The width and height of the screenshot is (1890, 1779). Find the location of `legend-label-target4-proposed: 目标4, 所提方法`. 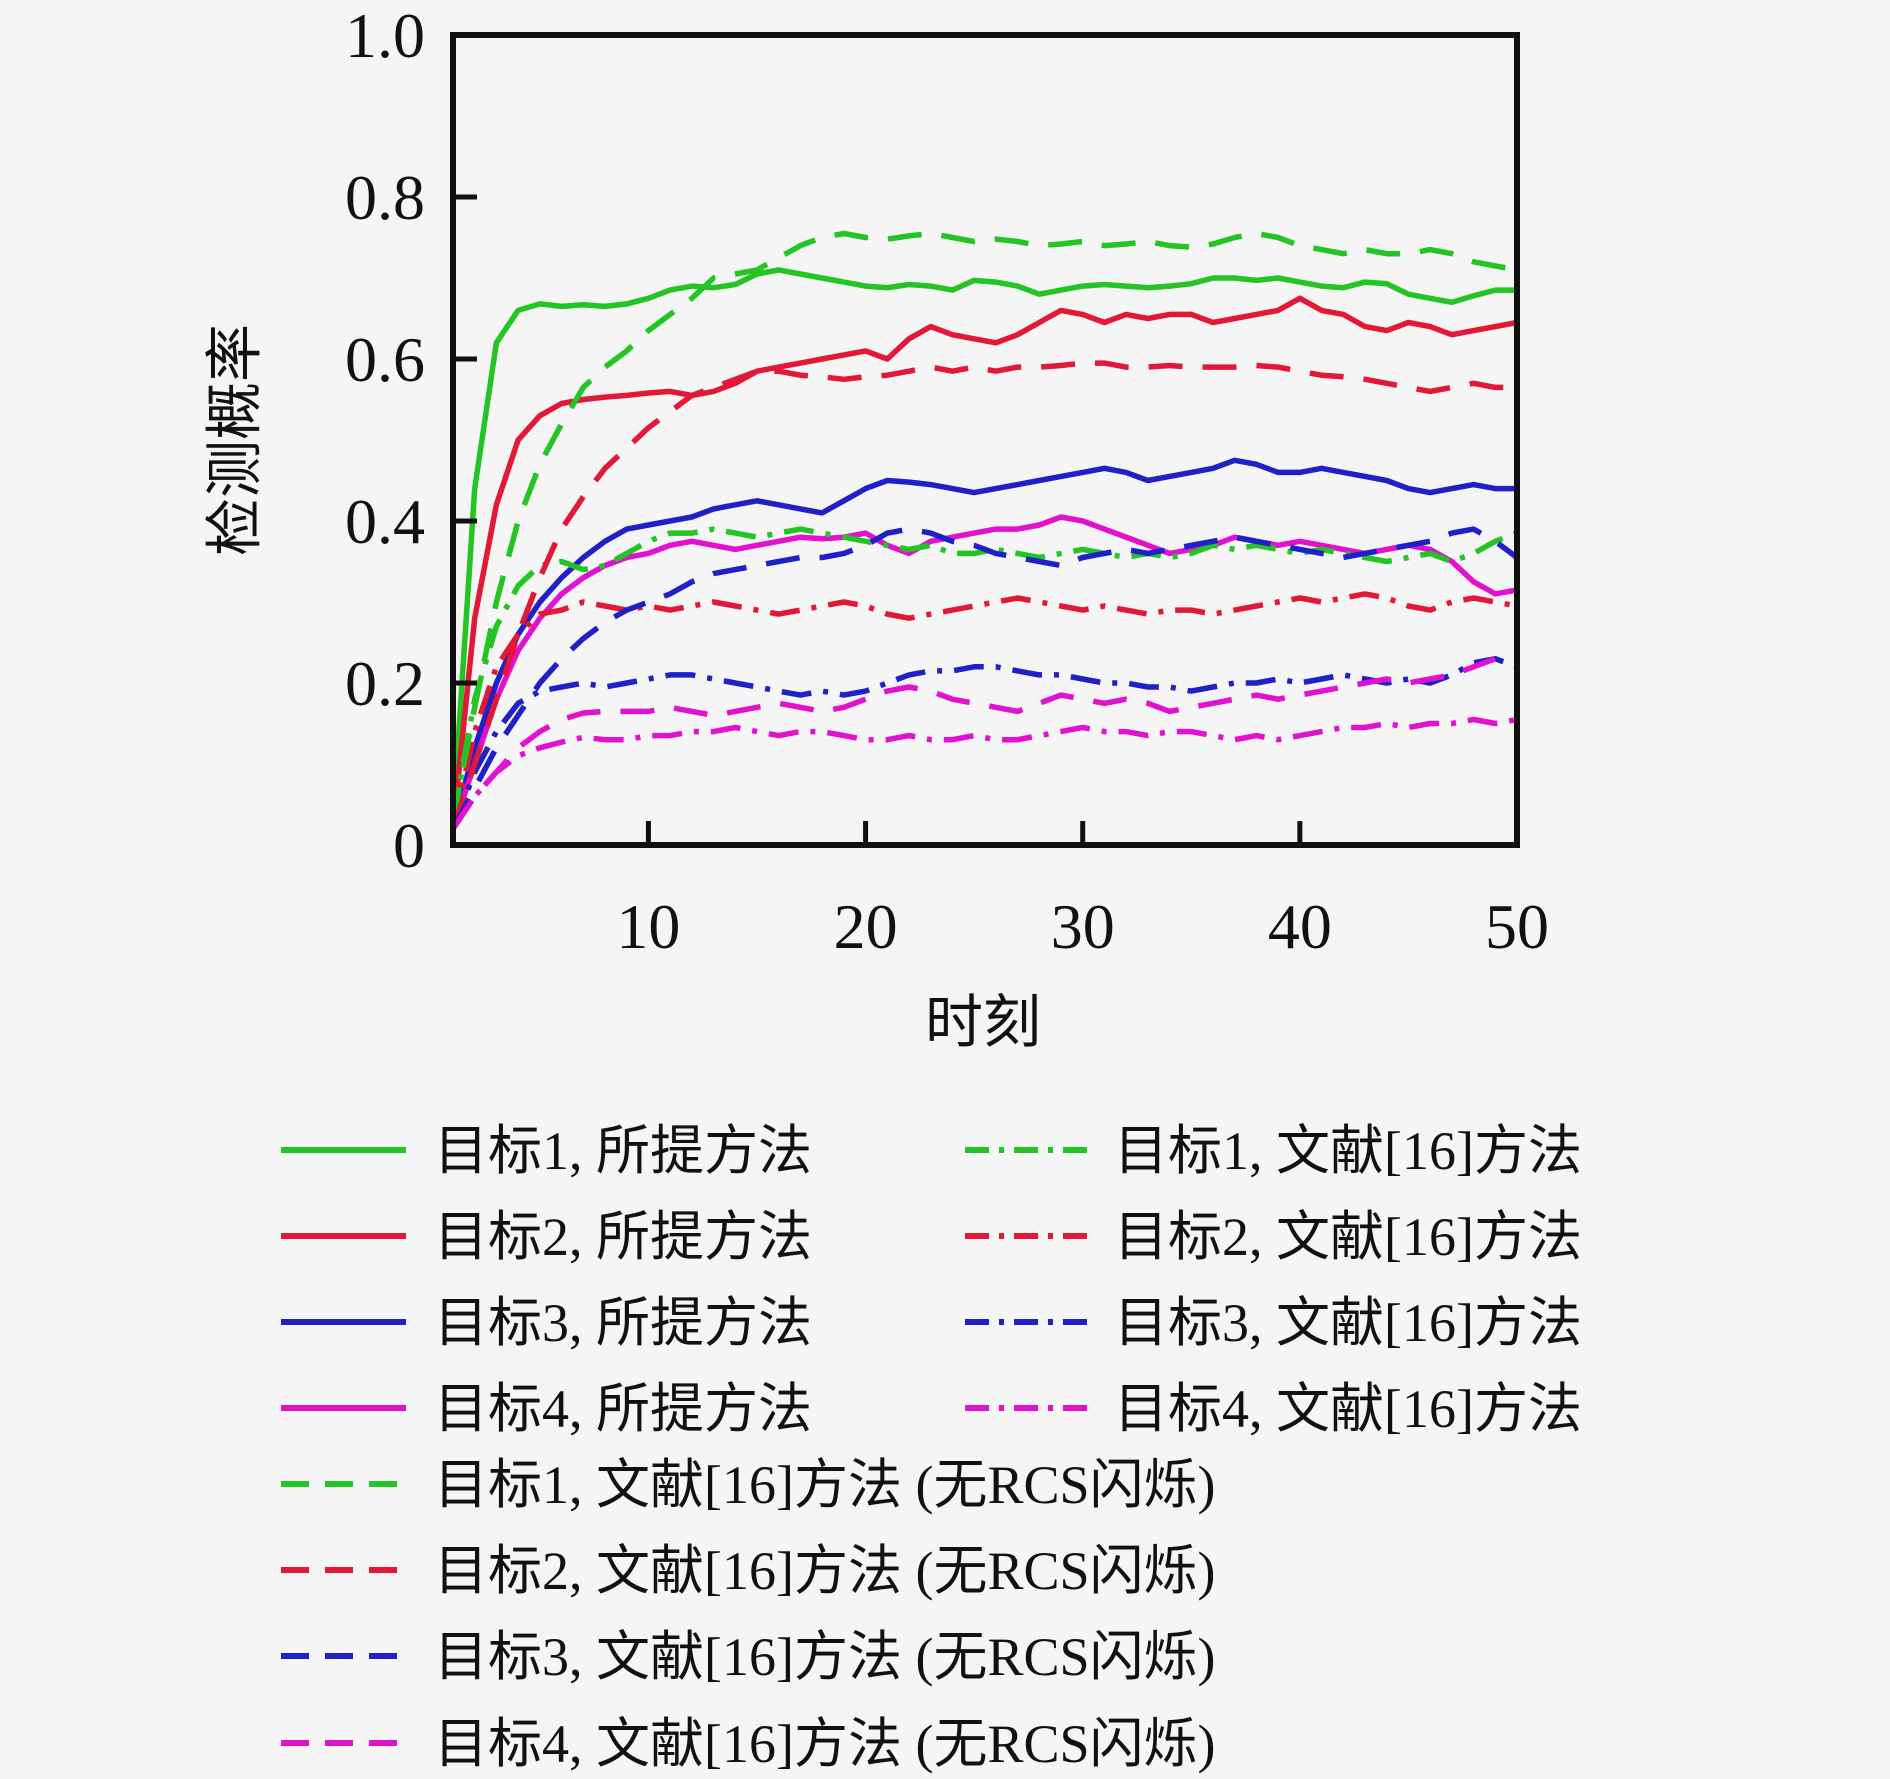

legend-label-target4-proposed: 目标4, 所提方法 is located at coordinates (623, 1409).